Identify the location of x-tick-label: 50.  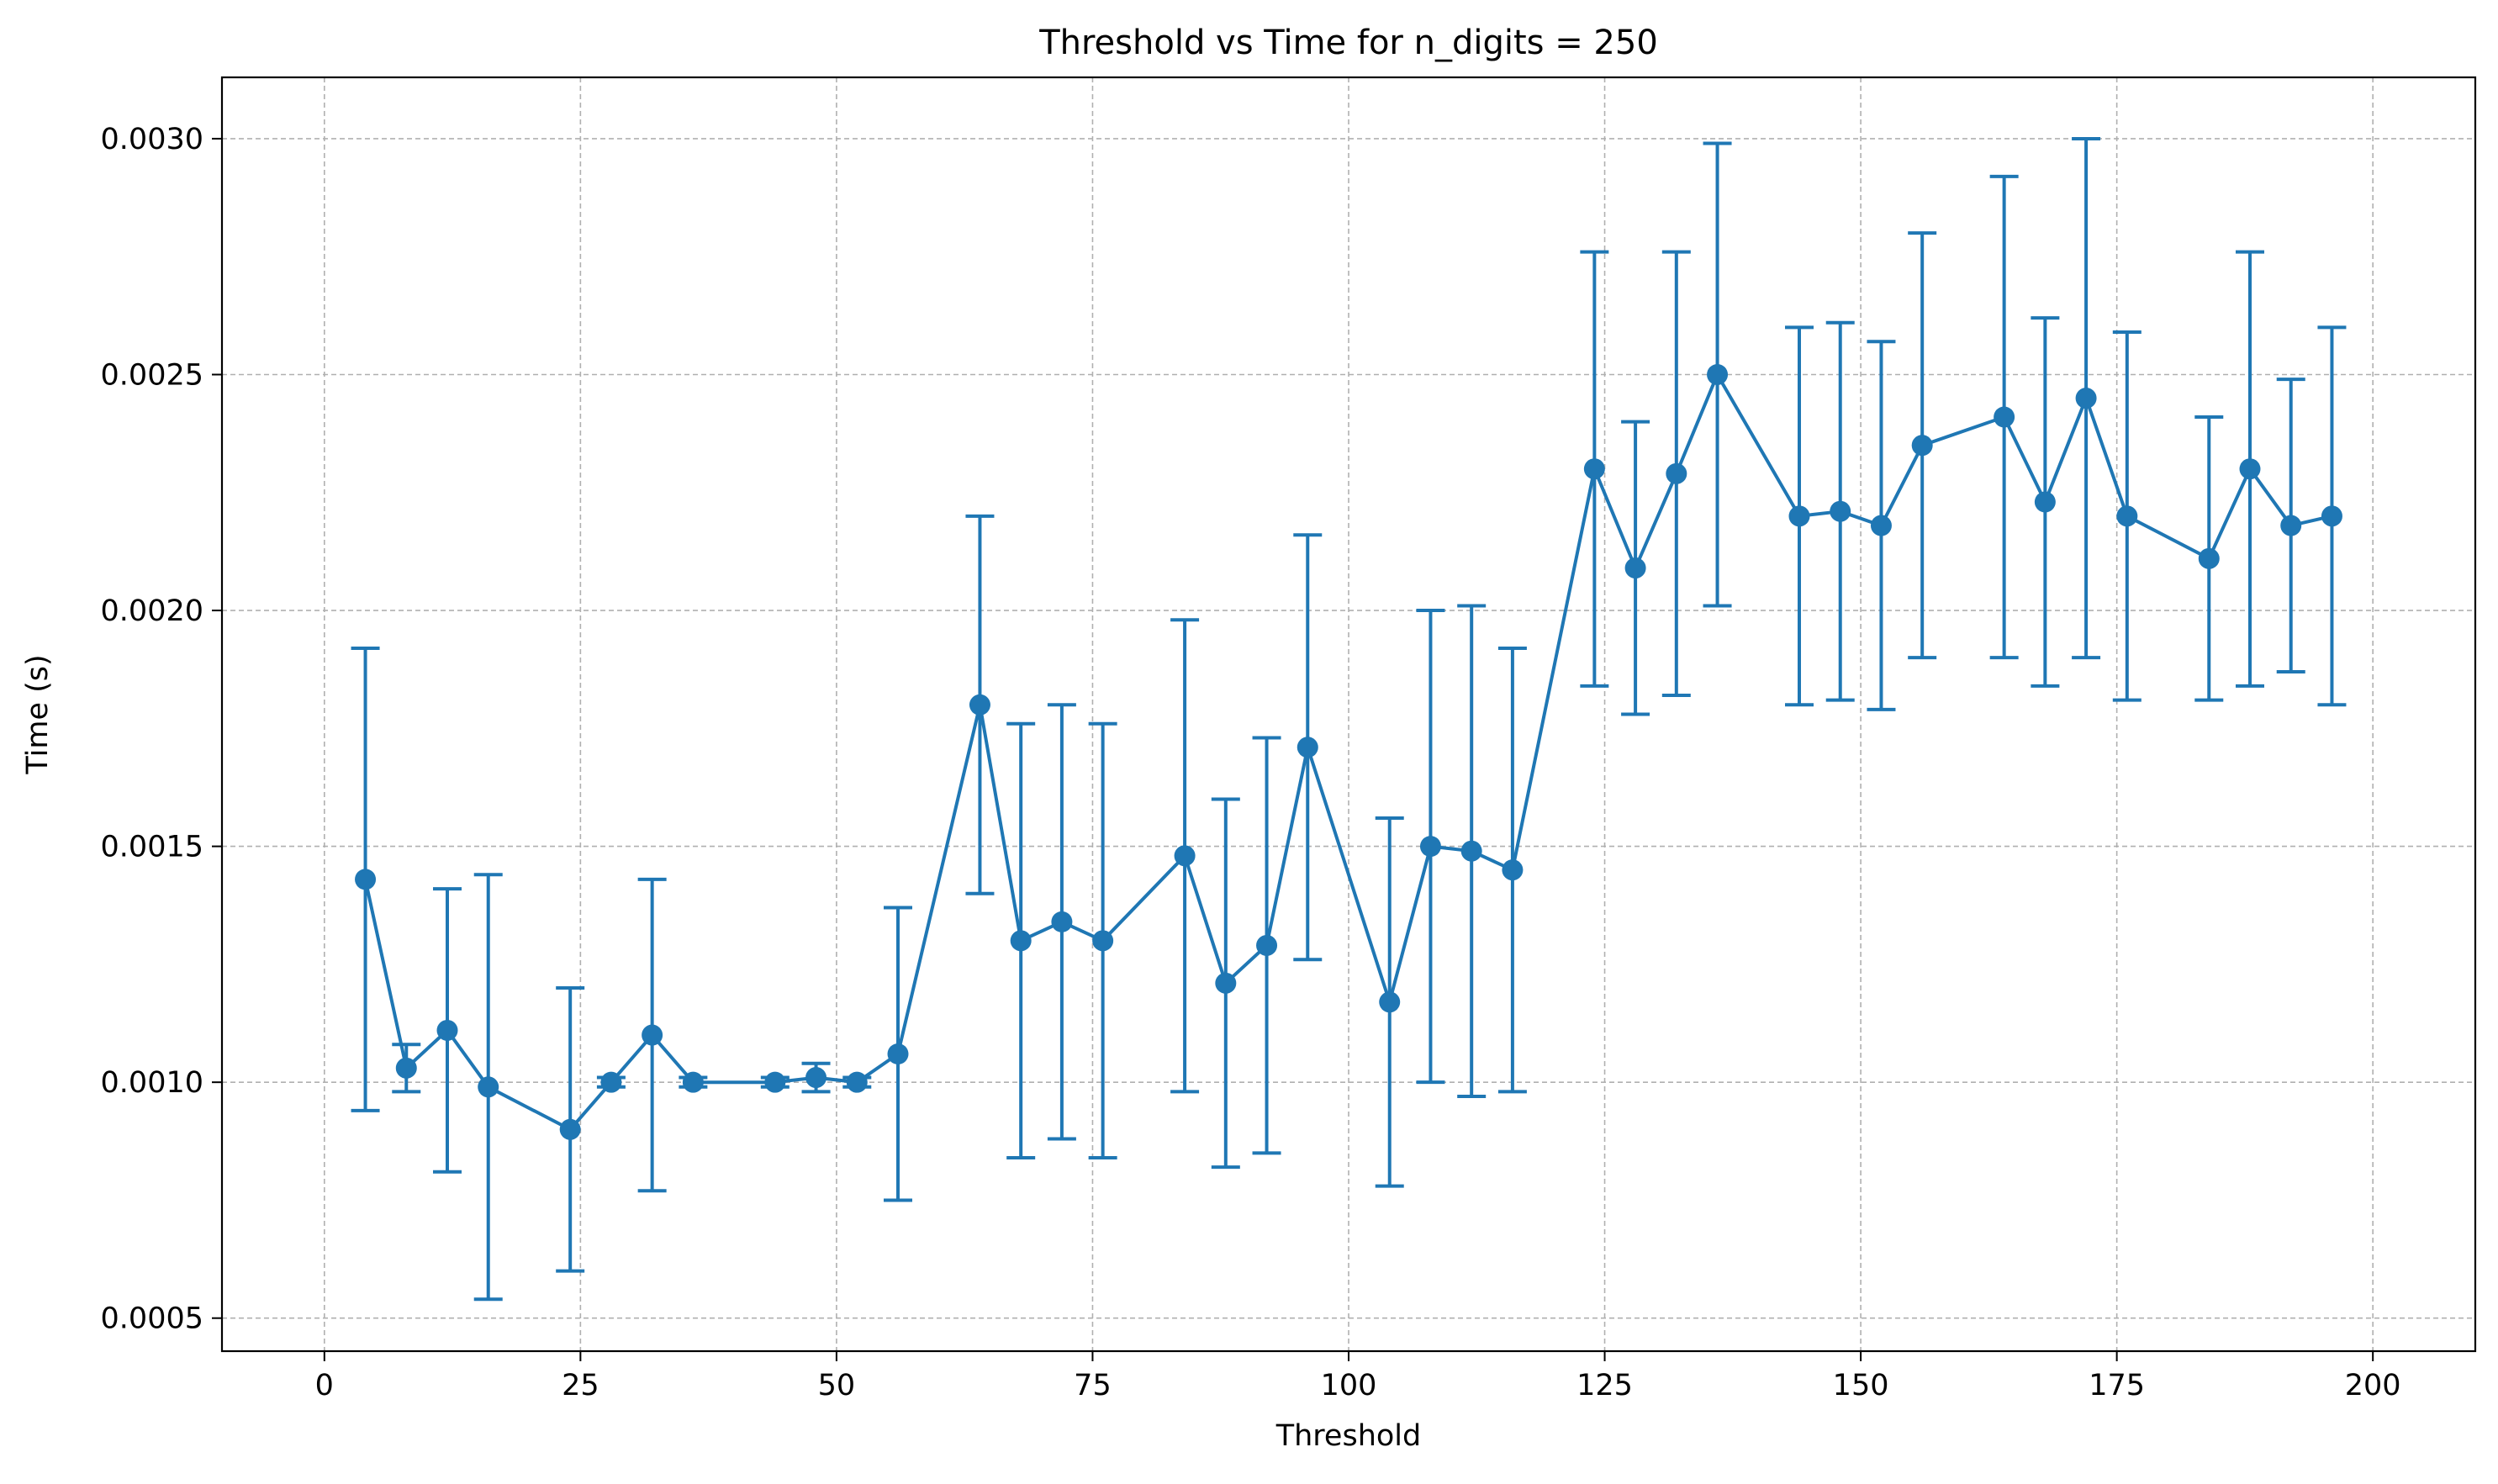
(837, 1385).